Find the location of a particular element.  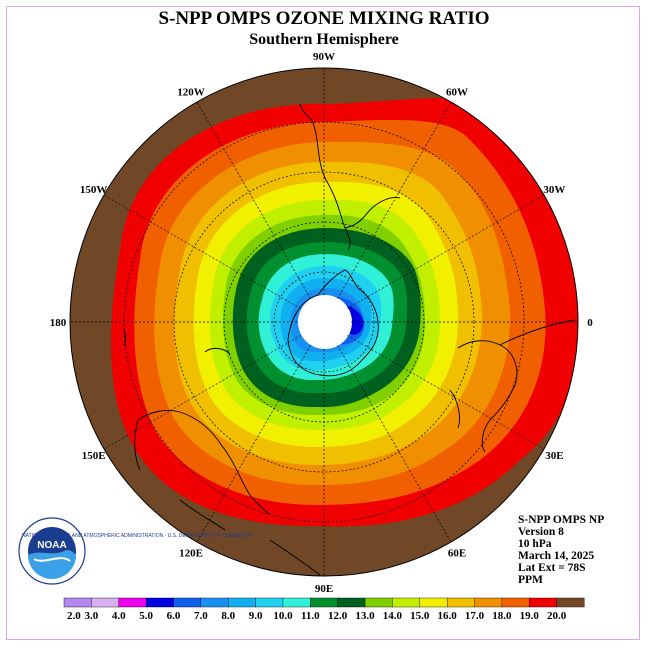

colorbar-tick-label: 16.0 is located at coordinates (448, 616).